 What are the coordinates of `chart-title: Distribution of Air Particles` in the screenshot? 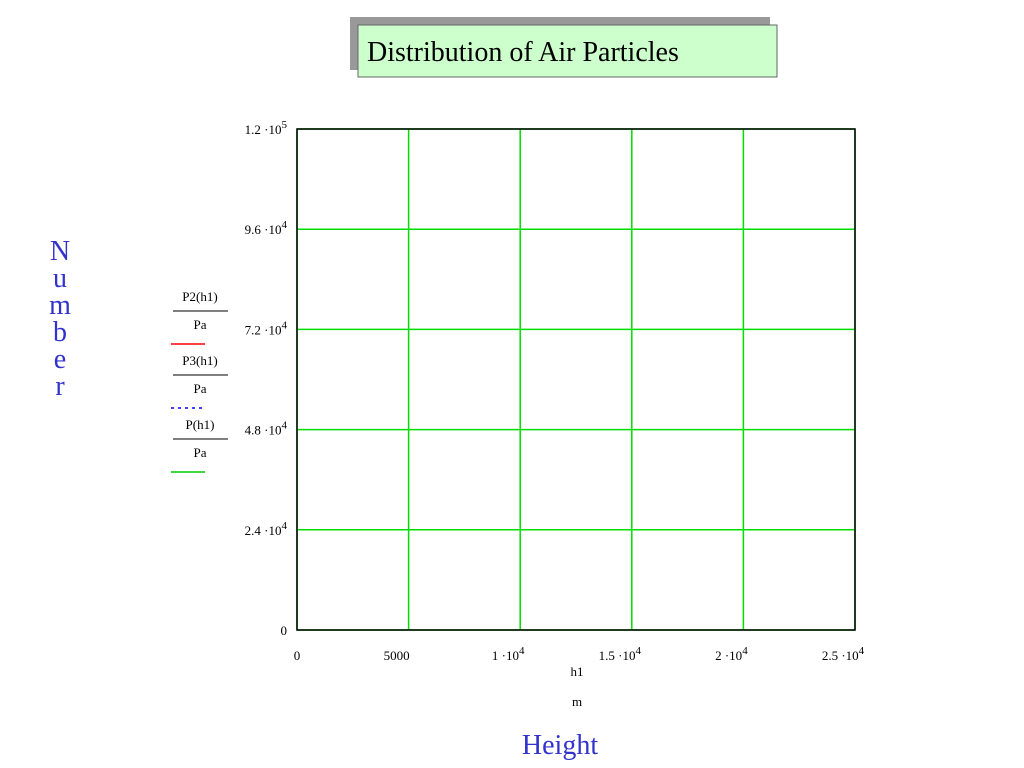 It's located at (523, 52).